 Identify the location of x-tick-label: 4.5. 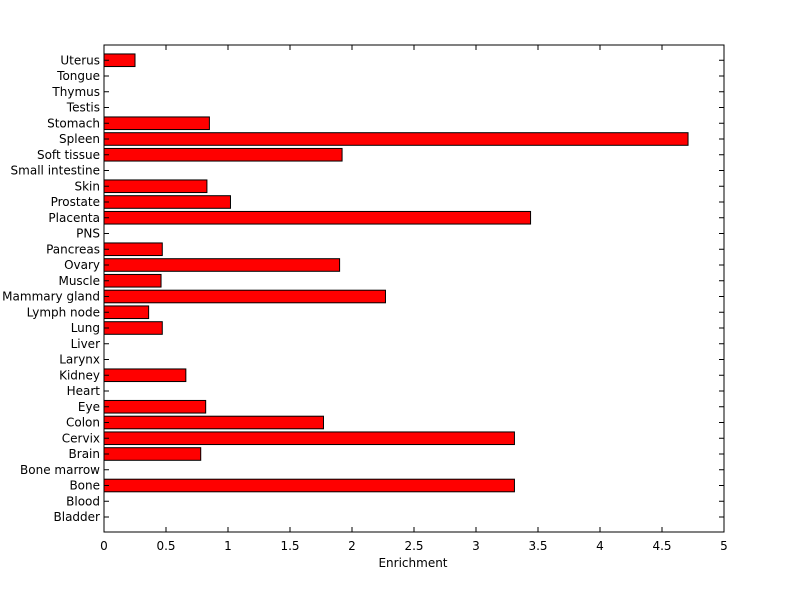
(661, 546).